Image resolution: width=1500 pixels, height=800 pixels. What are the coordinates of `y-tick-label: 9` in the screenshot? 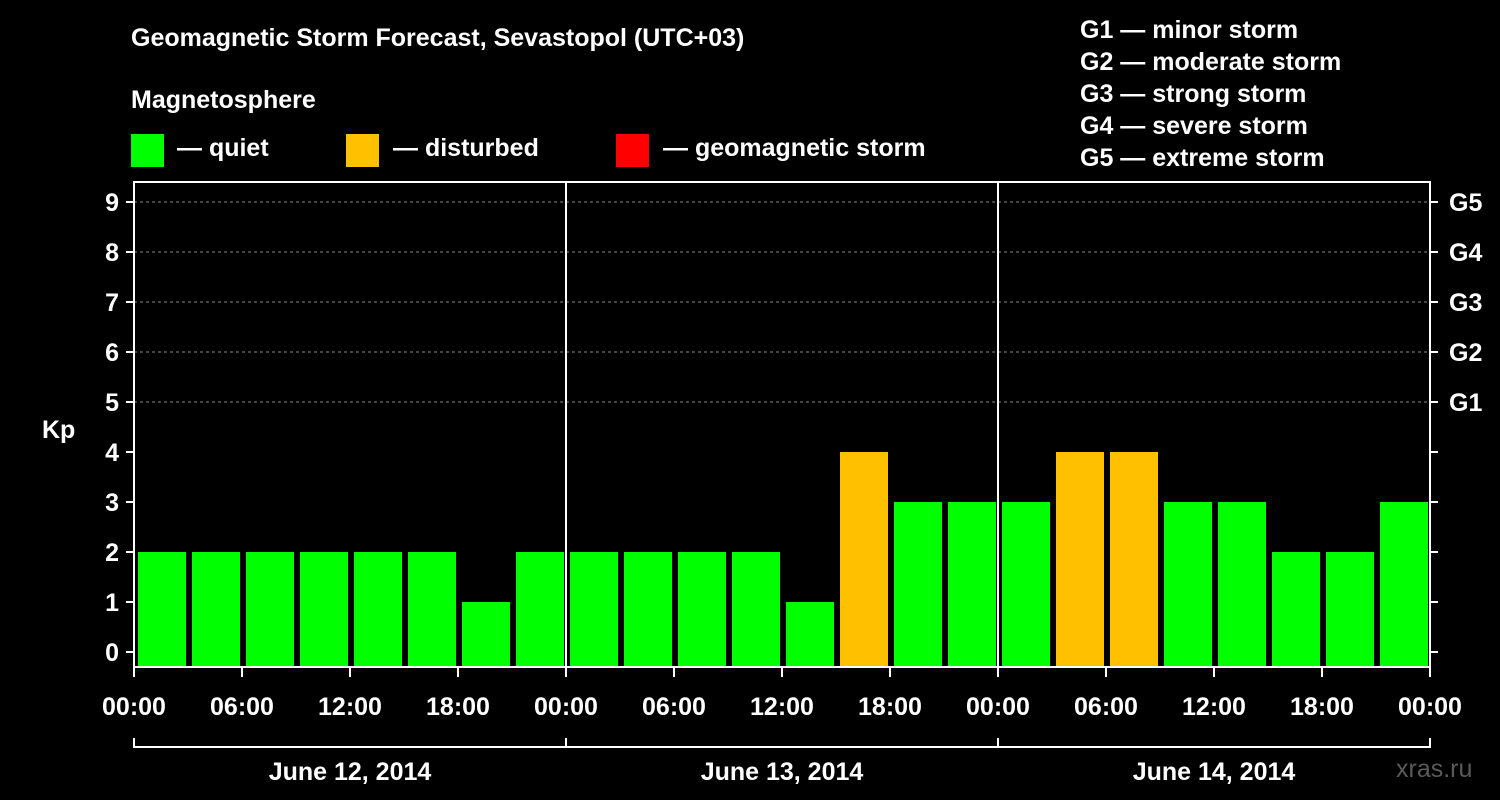 It's located at (112, 203).